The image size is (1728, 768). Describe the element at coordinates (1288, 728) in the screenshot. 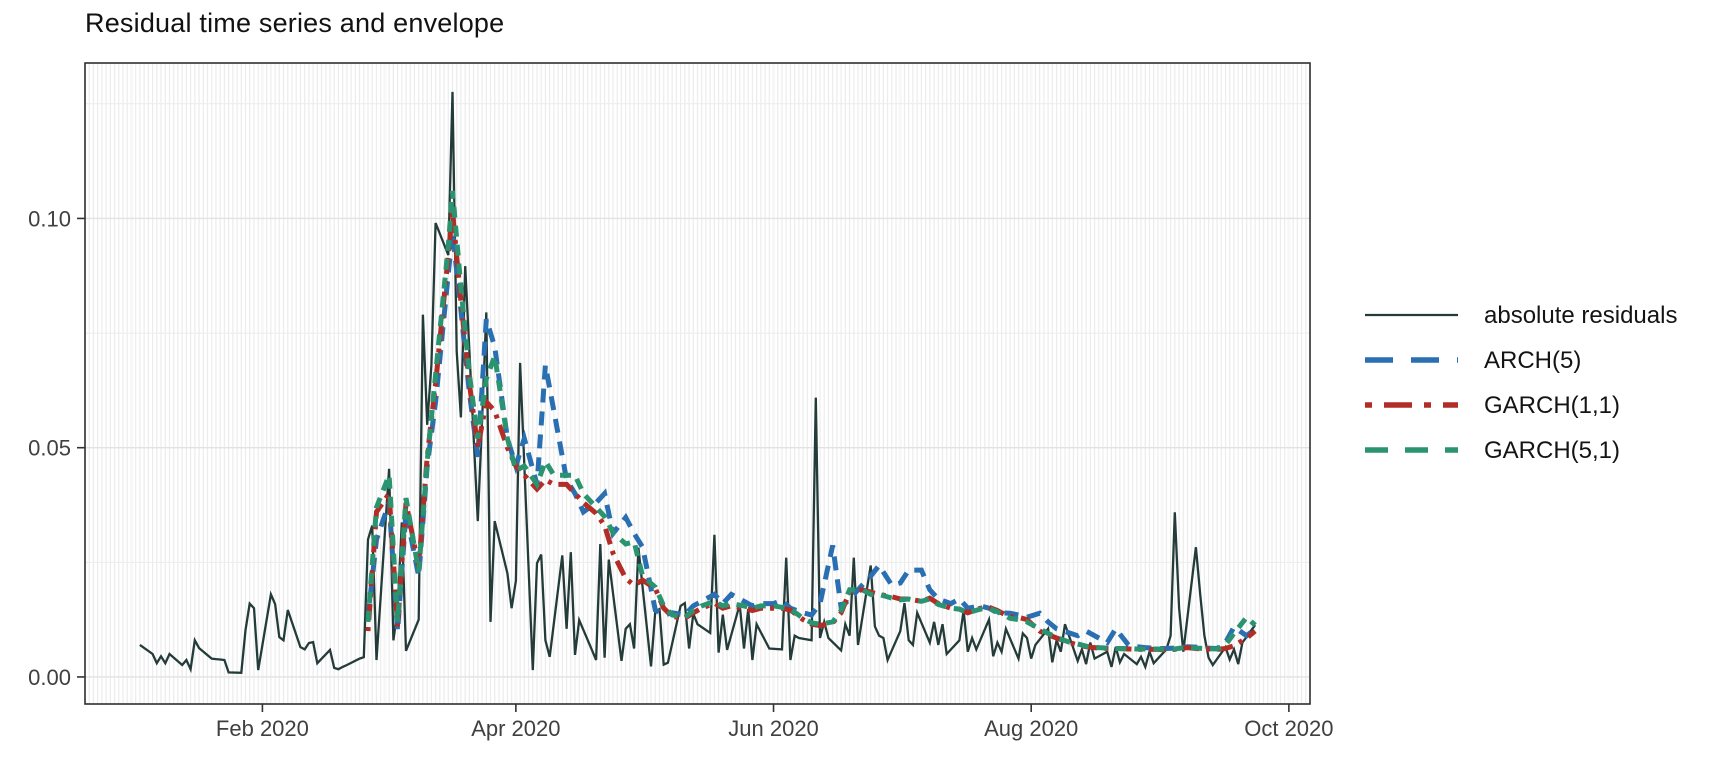

I see `x-tick-label: Oct 2020` at that location.